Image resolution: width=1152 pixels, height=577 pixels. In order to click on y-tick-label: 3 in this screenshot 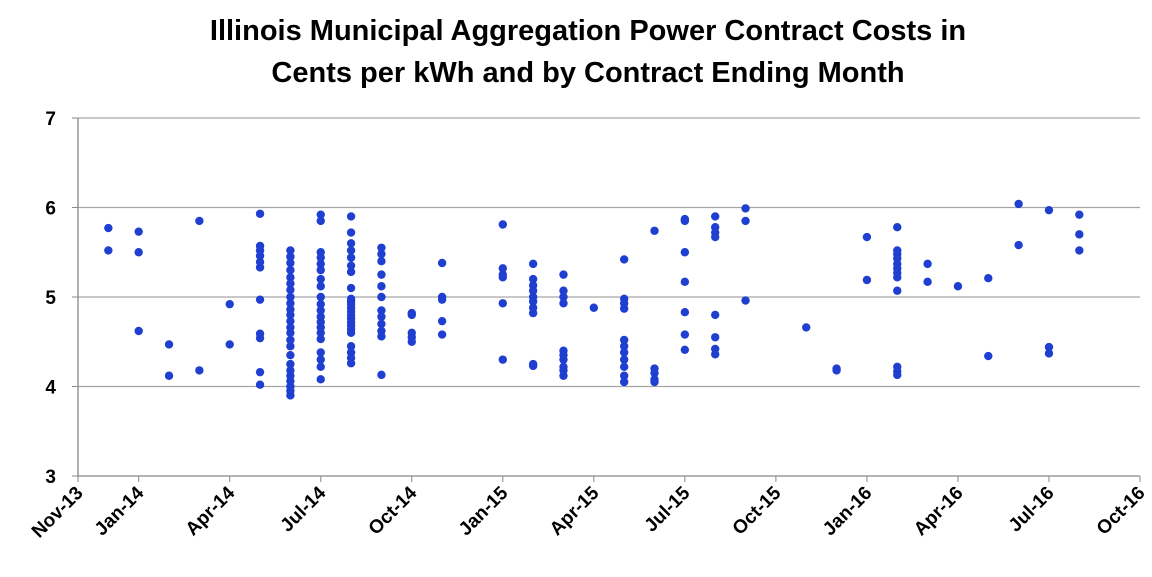, I will do `click(50, 477)`.